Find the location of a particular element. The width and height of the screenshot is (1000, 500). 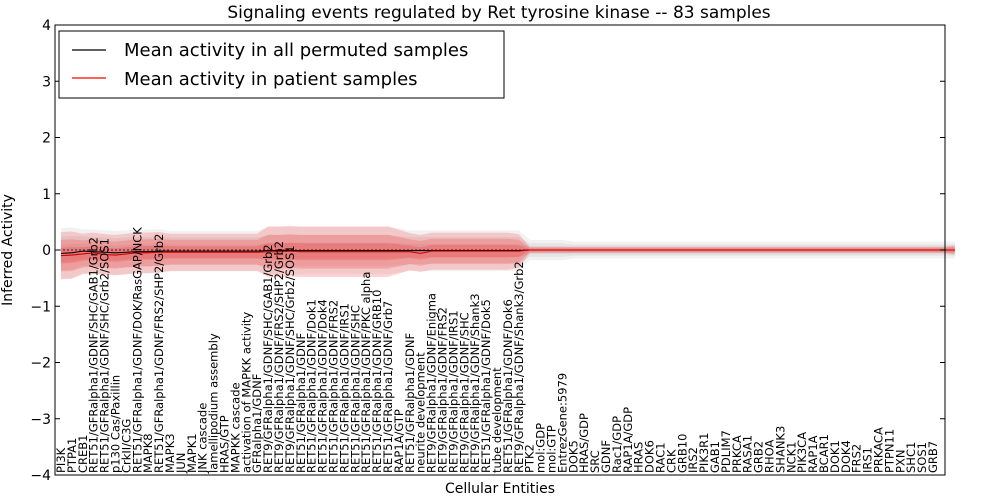

activity-bands is located at coordinates (508, 252).